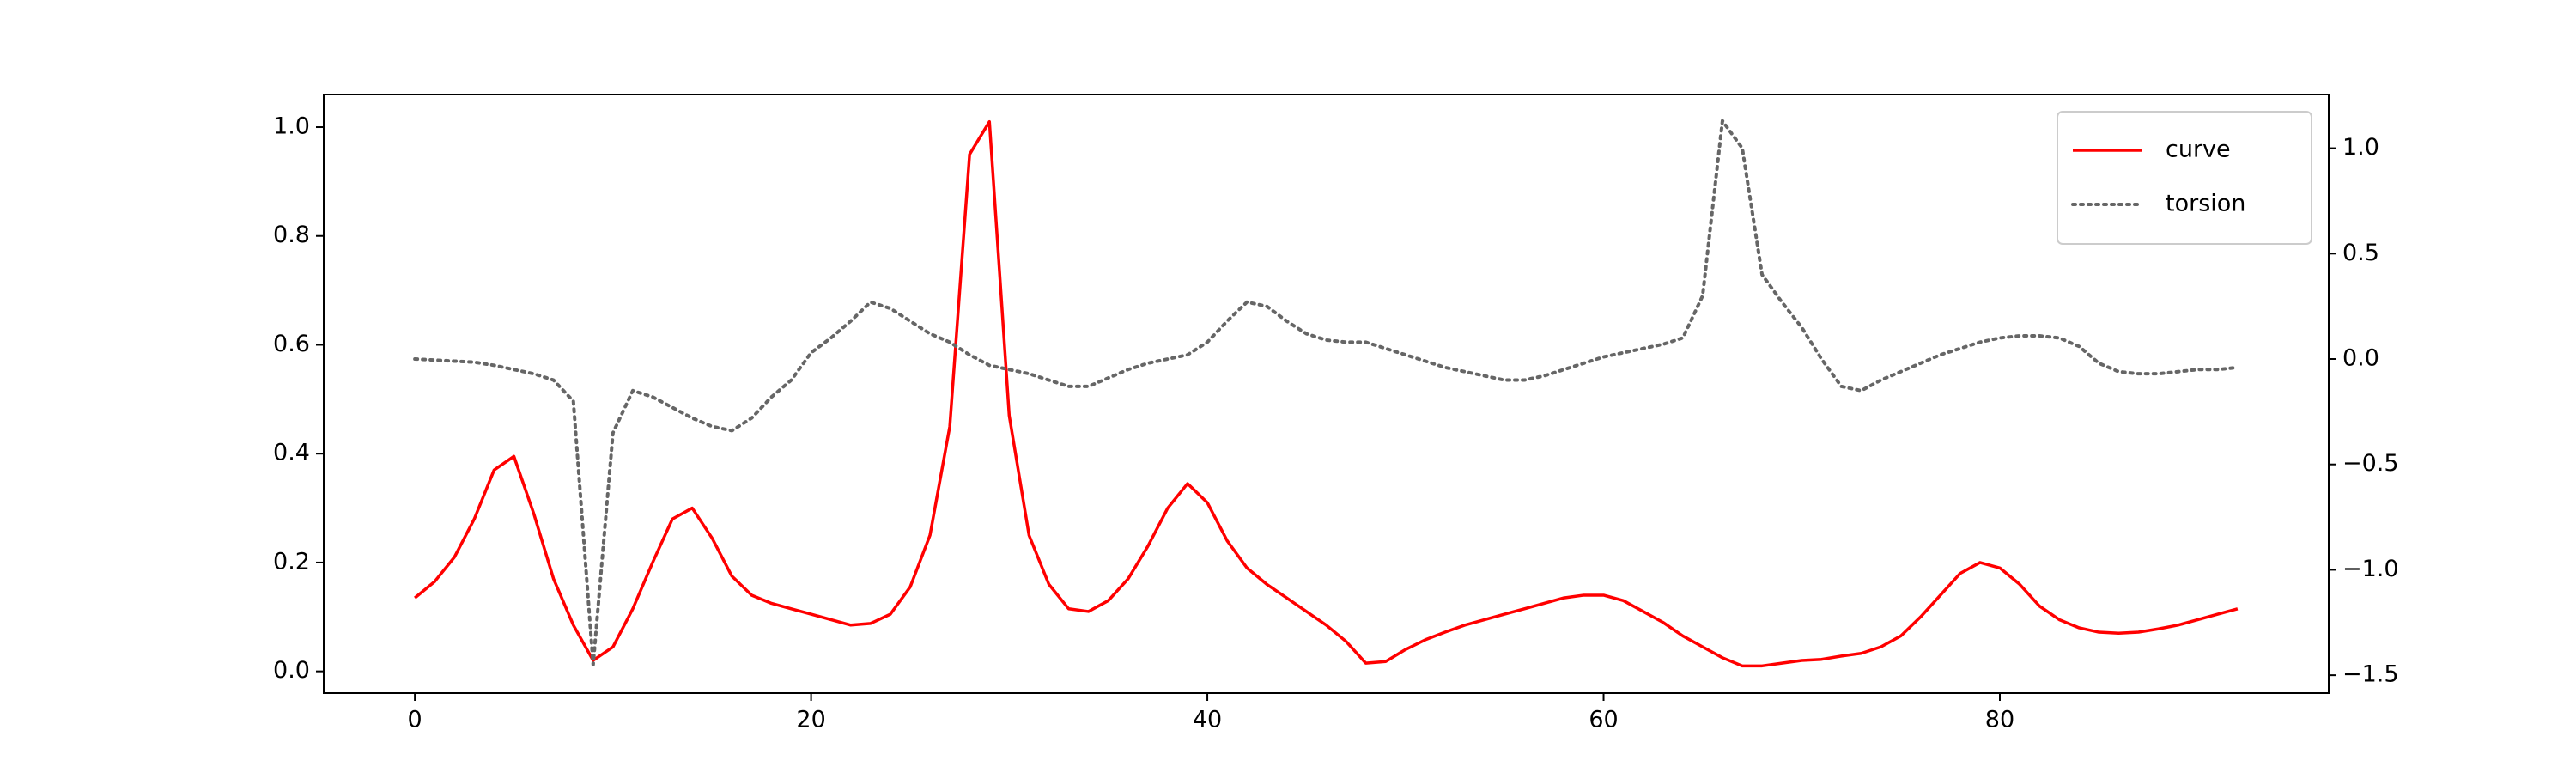 The width and height of the screenshot is (2576, 773). Describe the element at coordinates (810, 720) in the screenshot. I see `x-tick-label: 20` at that location.